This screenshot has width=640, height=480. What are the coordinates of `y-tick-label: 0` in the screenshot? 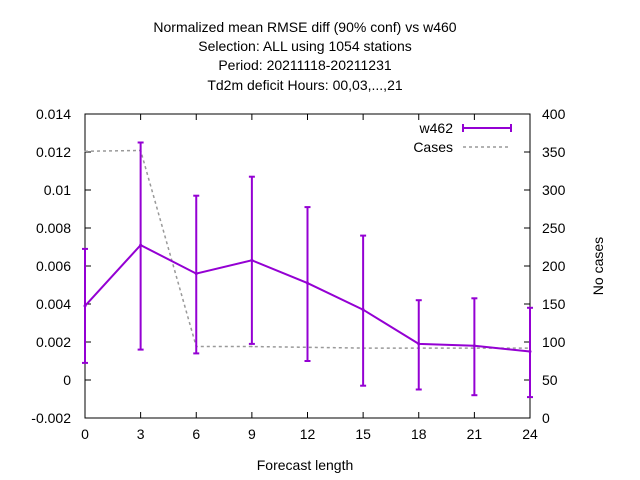 It's located at (67, 380).